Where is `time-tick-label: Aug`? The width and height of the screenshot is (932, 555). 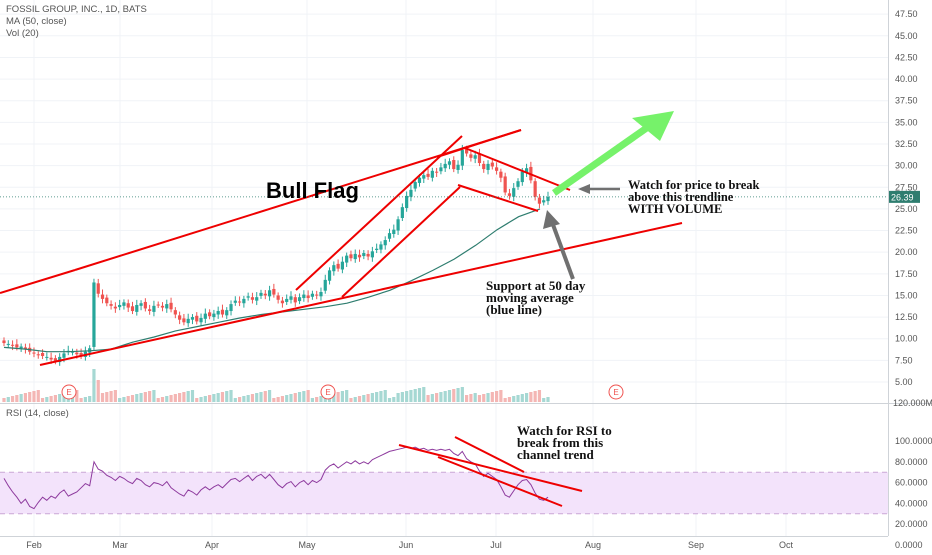 time-tick-label: Aug is located at coordinates (593, 545).